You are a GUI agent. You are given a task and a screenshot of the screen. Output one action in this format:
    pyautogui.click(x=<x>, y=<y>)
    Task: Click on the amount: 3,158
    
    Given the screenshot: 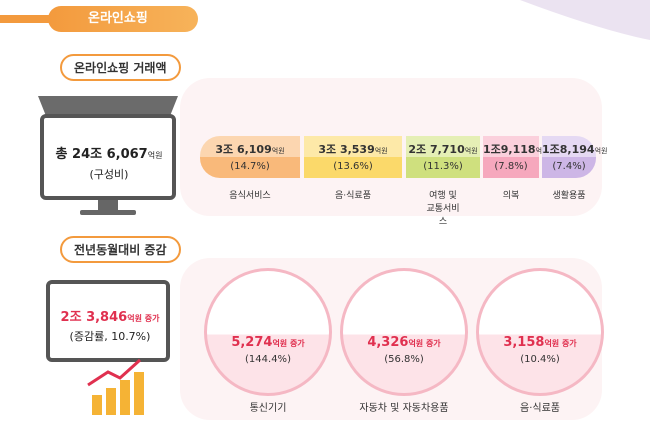 What is the action you would take?
    pyautogui.click(x=524, y=342)
    